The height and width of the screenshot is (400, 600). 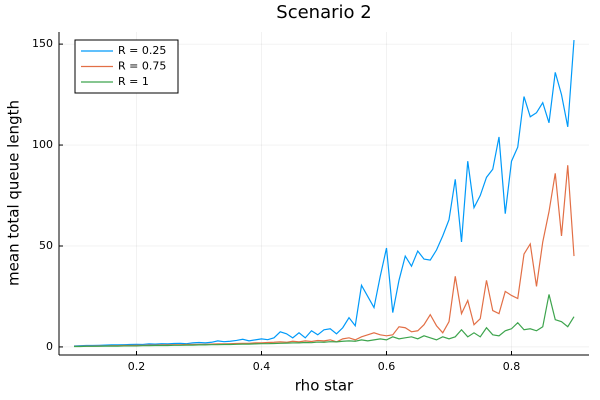 I want to click on x-axis-label: rho star, so click(x=324, y=386).